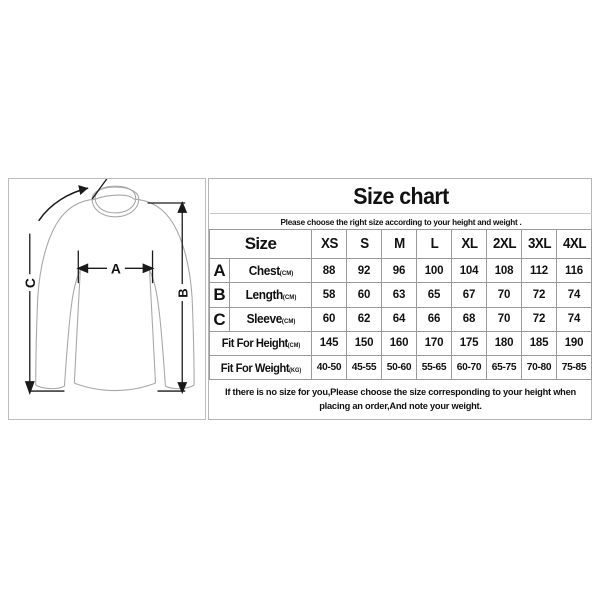  Describe the element at coordinates (219, 271) in the screenshot. I see `row-key-a: A` at that location.